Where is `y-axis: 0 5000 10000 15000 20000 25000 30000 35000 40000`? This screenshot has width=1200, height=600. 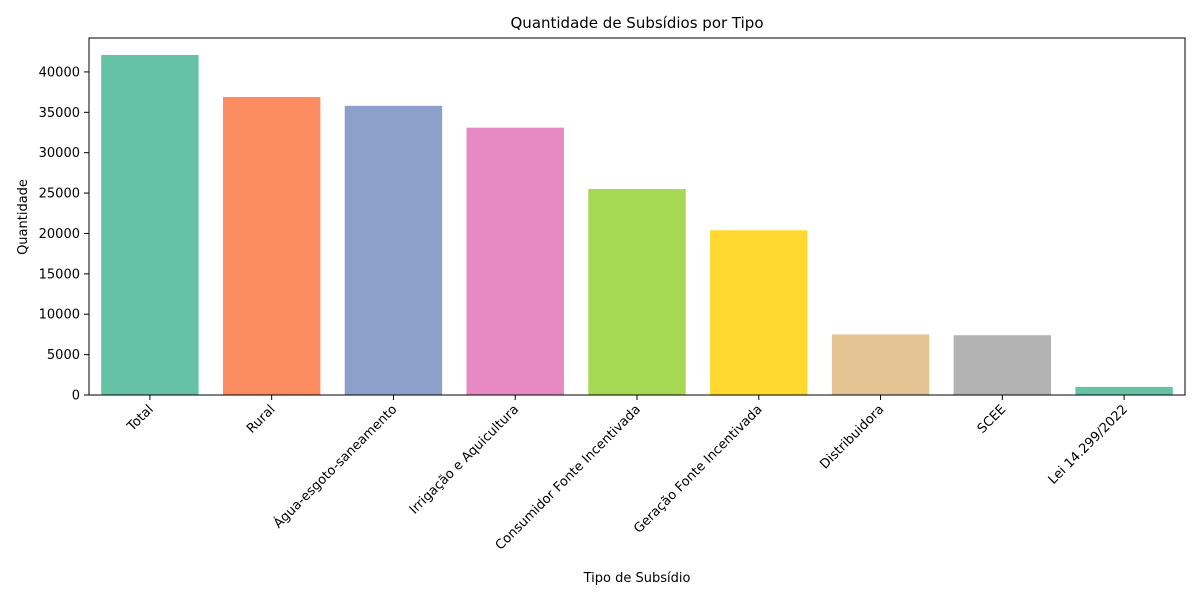
y-axis: 0 5000 10000 15000 20000 25000 30000 35000 40000 is located at coordinates (64, 234).